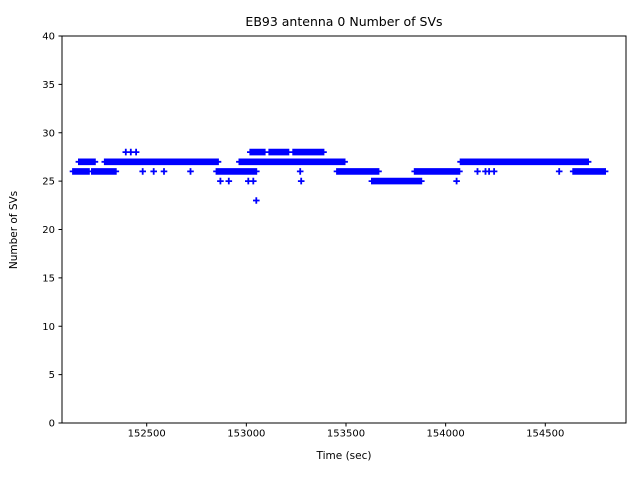  What do you see at coordinates (246, 433) in the screenshot?
I see `x-tick-label-1: 153000` at bounding box center [246, 433].